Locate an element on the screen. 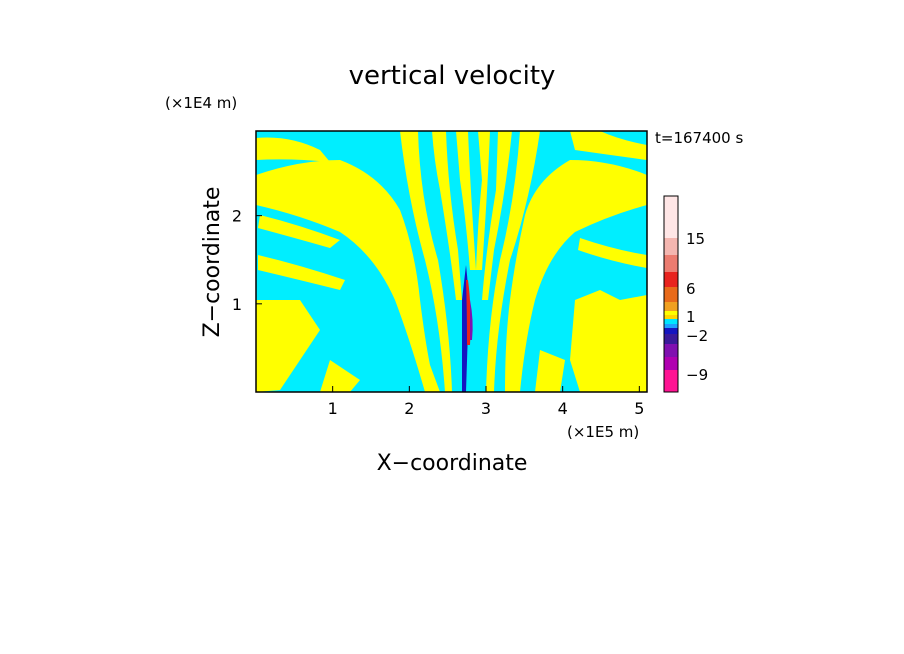 This screenshot has width=904, height=654. x-tick-label: 3 is located at coordinates (486, 408).